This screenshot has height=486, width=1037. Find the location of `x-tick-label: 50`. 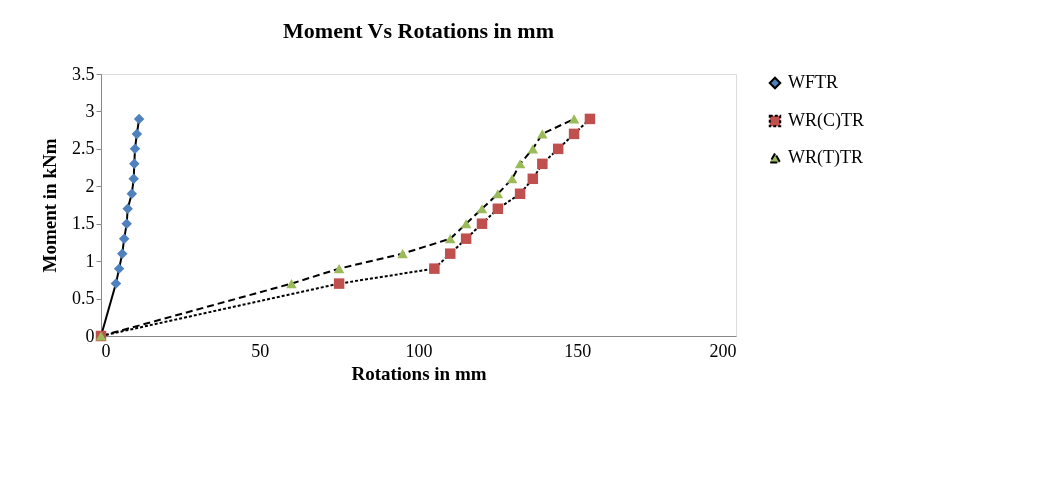

x-tick-label: 50 is located at coordinates (260, 350).